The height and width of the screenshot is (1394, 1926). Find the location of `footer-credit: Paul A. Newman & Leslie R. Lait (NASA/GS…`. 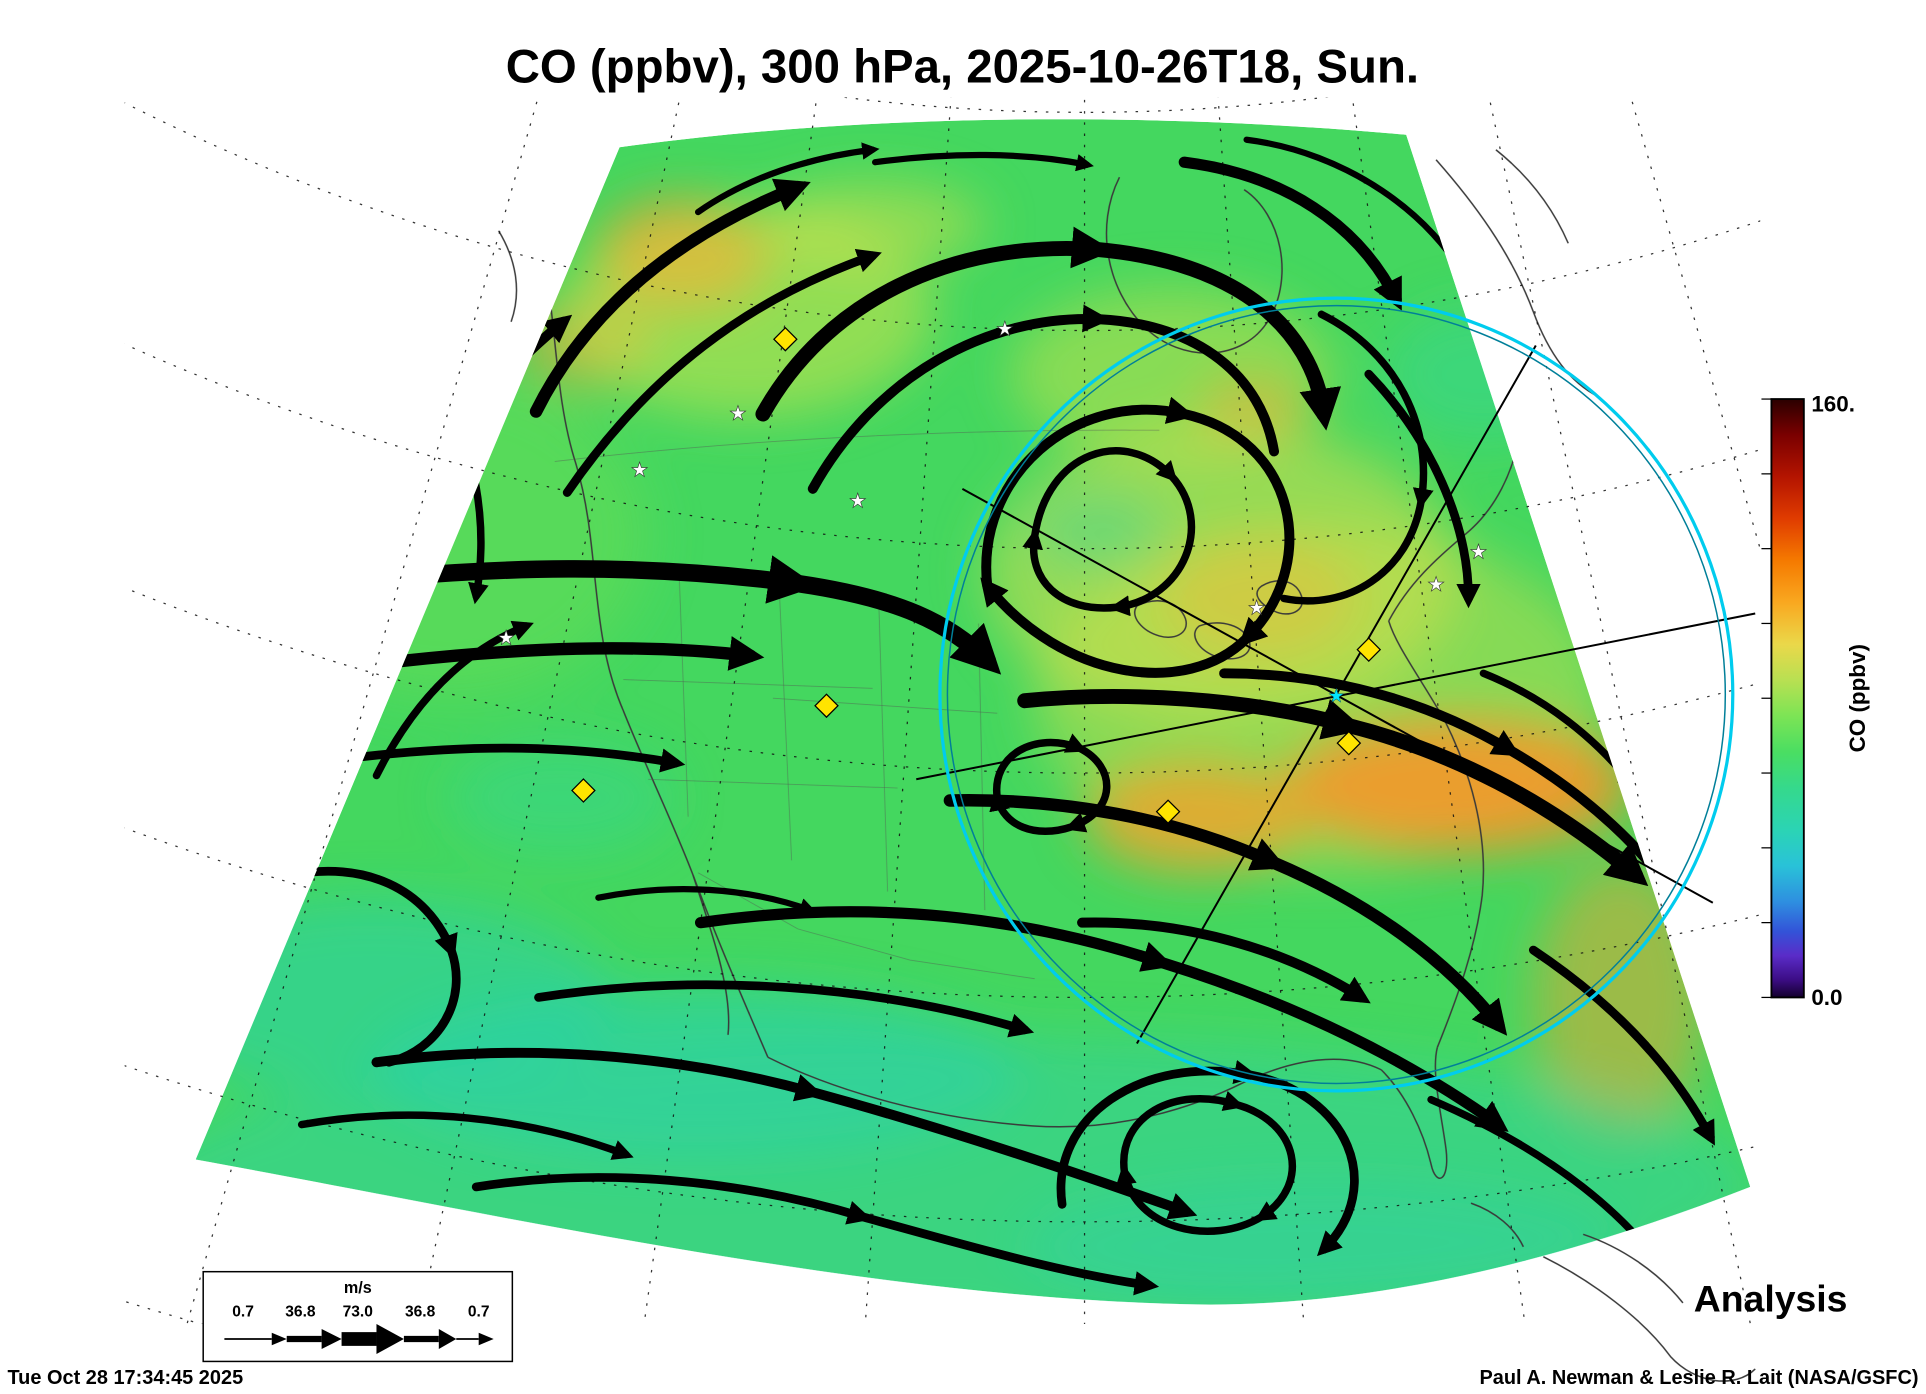

footer-credit: Paul A. Newman & Leslie R. Lait (NASA/GS… is located at coordinates (1698, 1378).